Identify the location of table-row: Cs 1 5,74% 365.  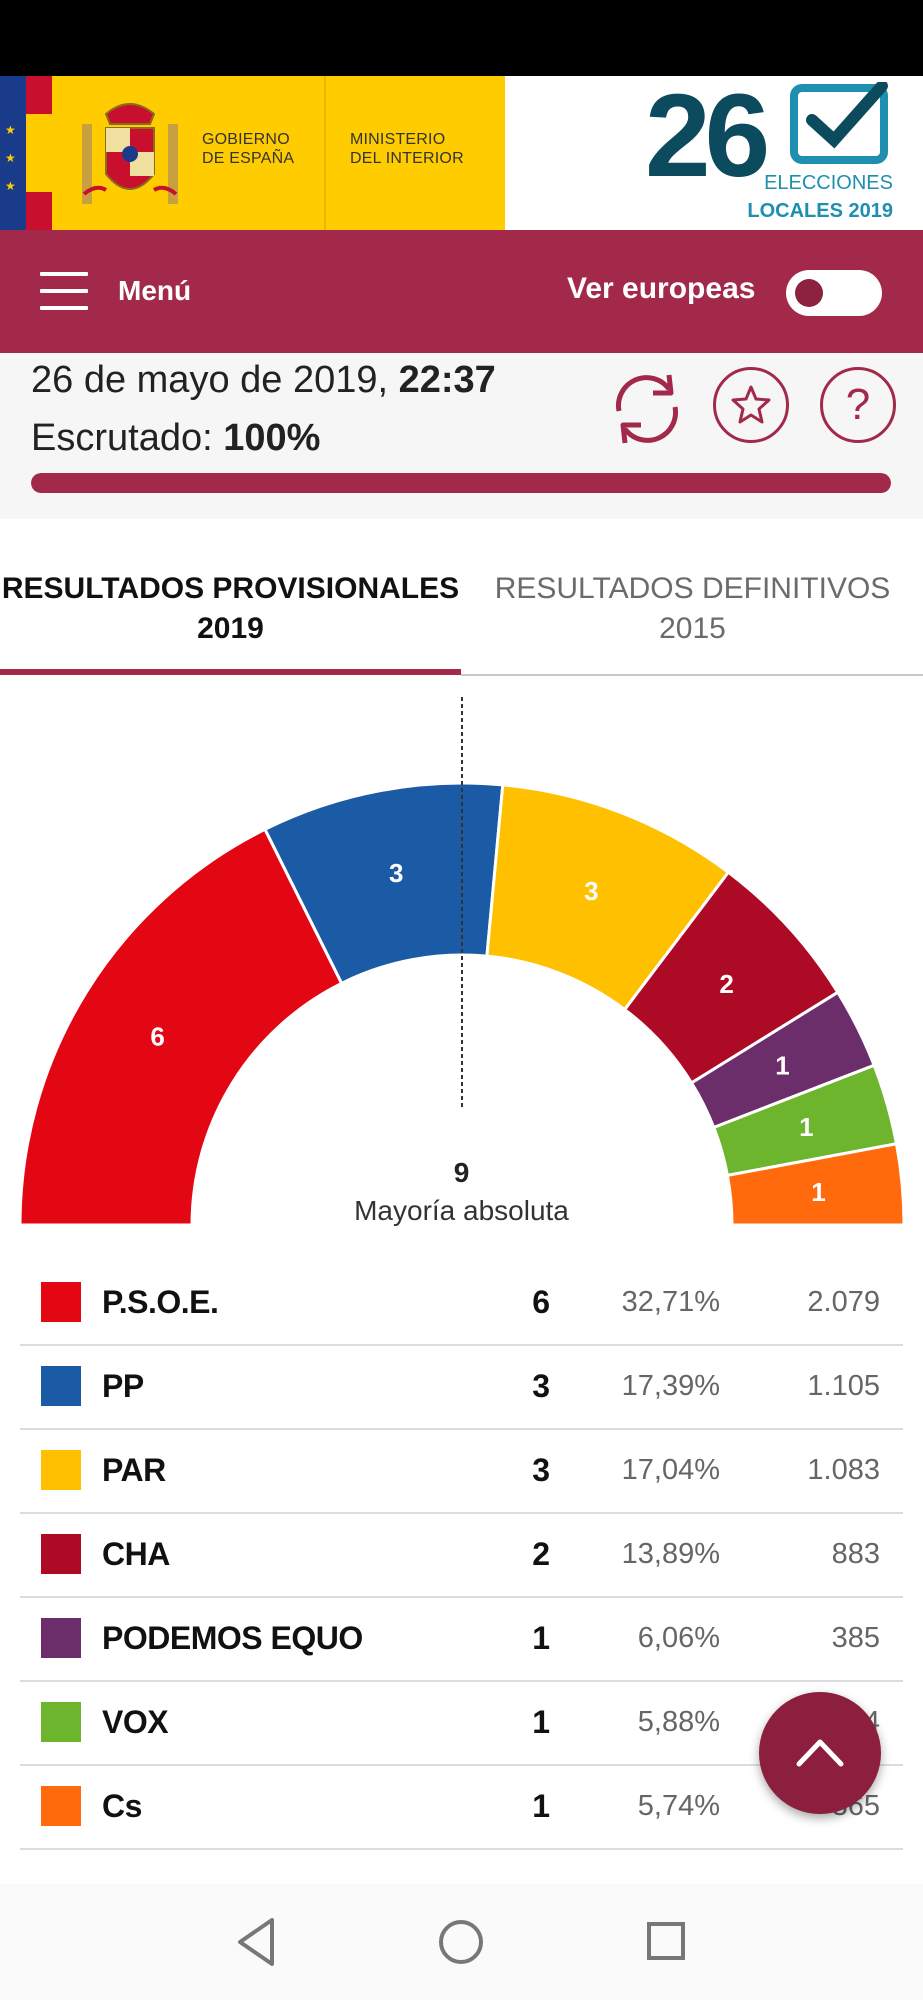
(461, 1808).